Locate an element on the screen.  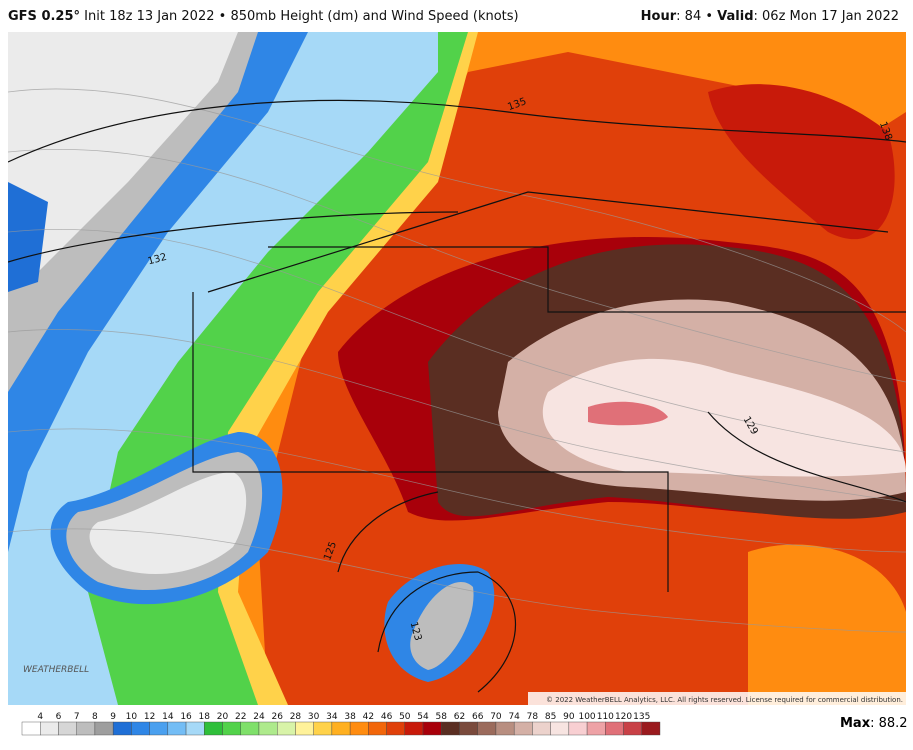
valid-label: Valid is located at coordinates (735, 16).